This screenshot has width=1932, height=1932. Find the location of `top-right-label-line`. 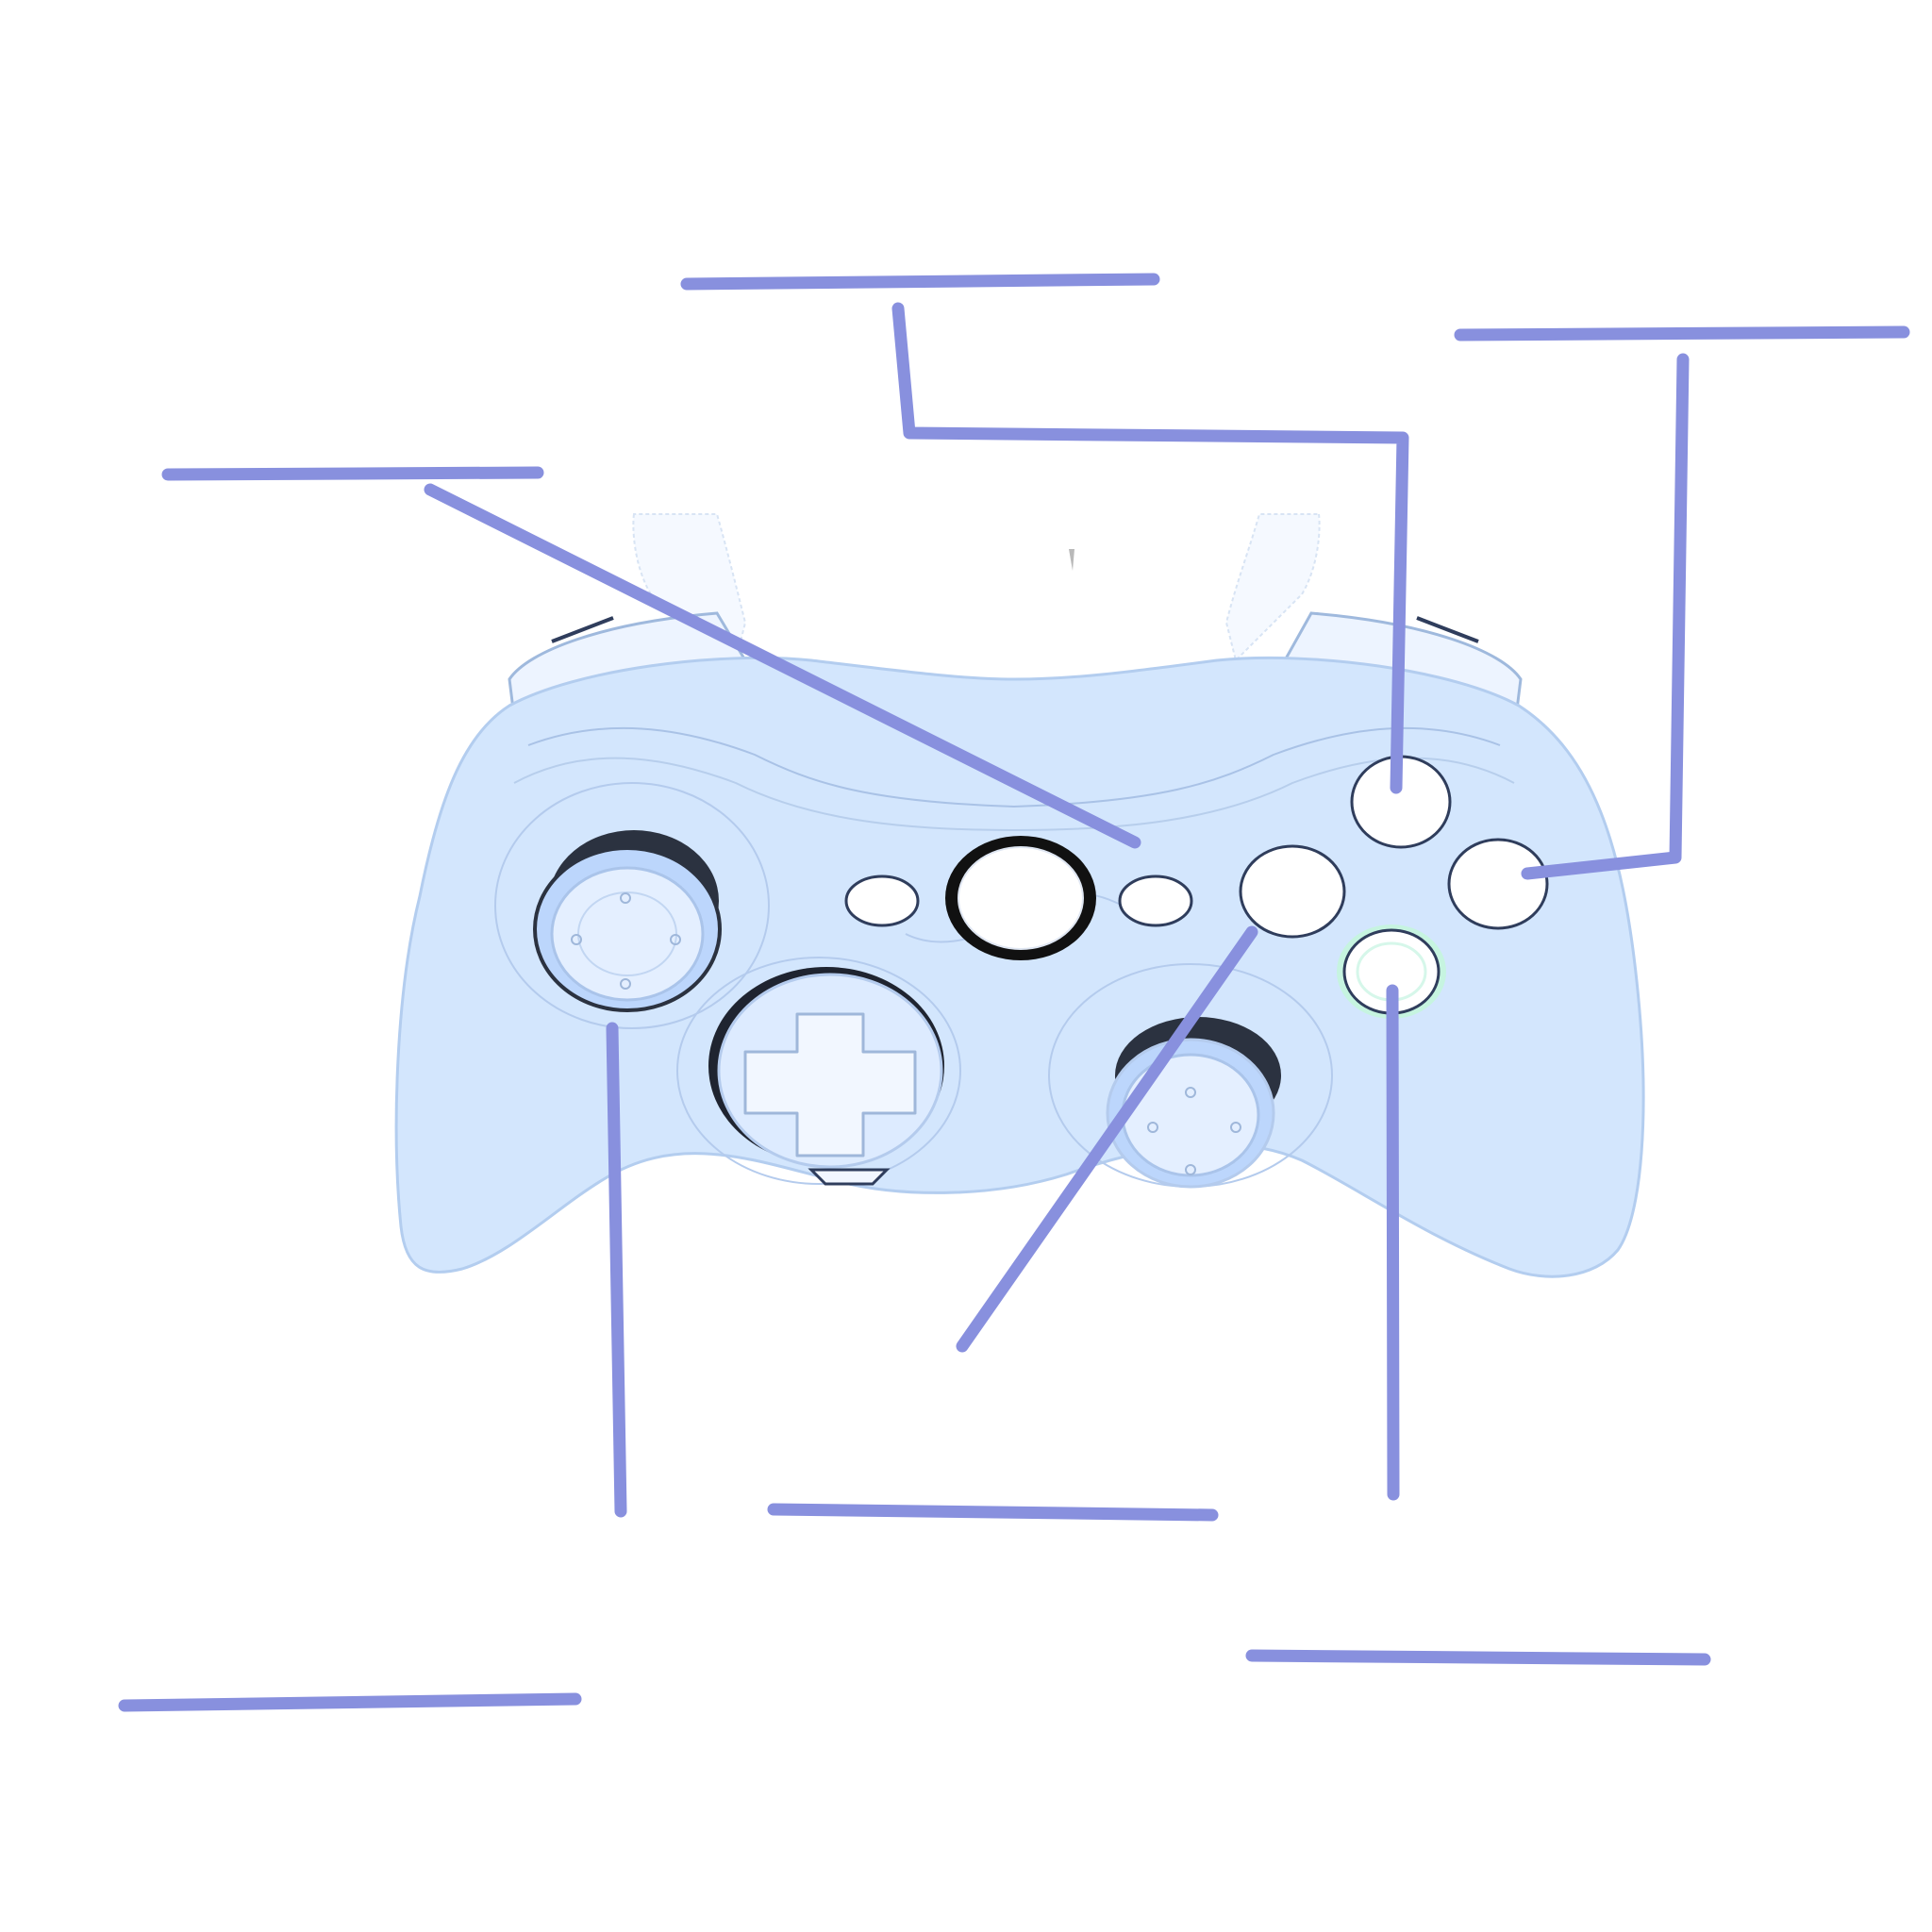

top-right-label-line is located at coordinates (1682, 333).